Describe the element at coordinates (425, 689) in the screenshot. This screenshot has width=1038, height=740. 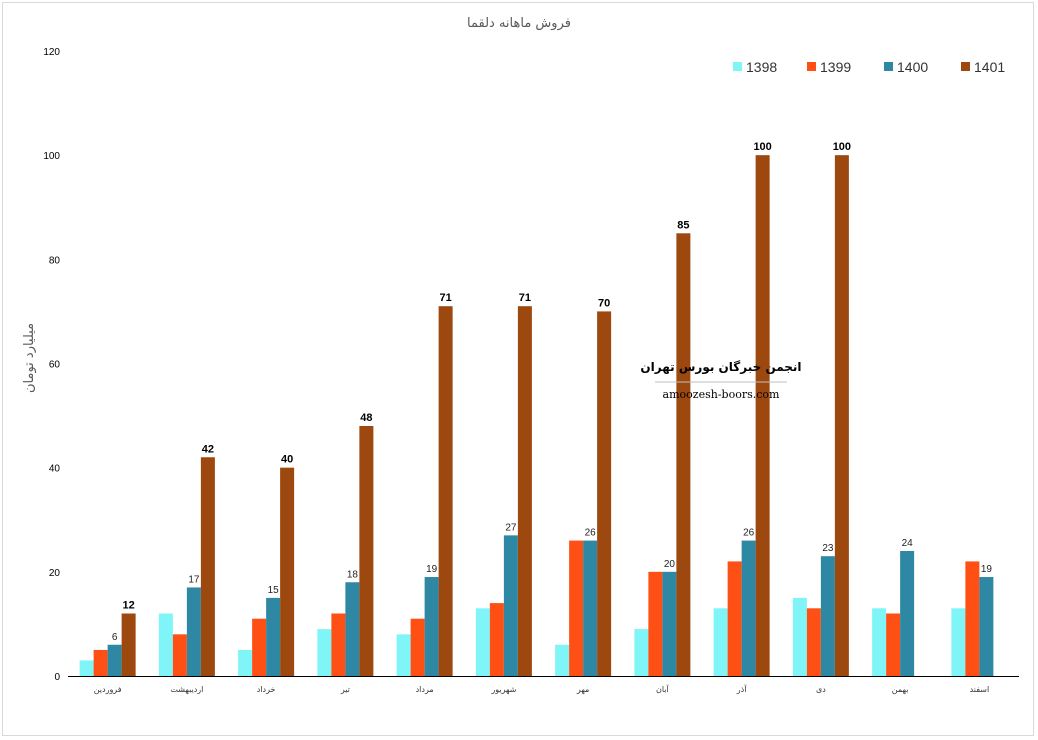
I see `x-tick-label: مرداد` at that location.